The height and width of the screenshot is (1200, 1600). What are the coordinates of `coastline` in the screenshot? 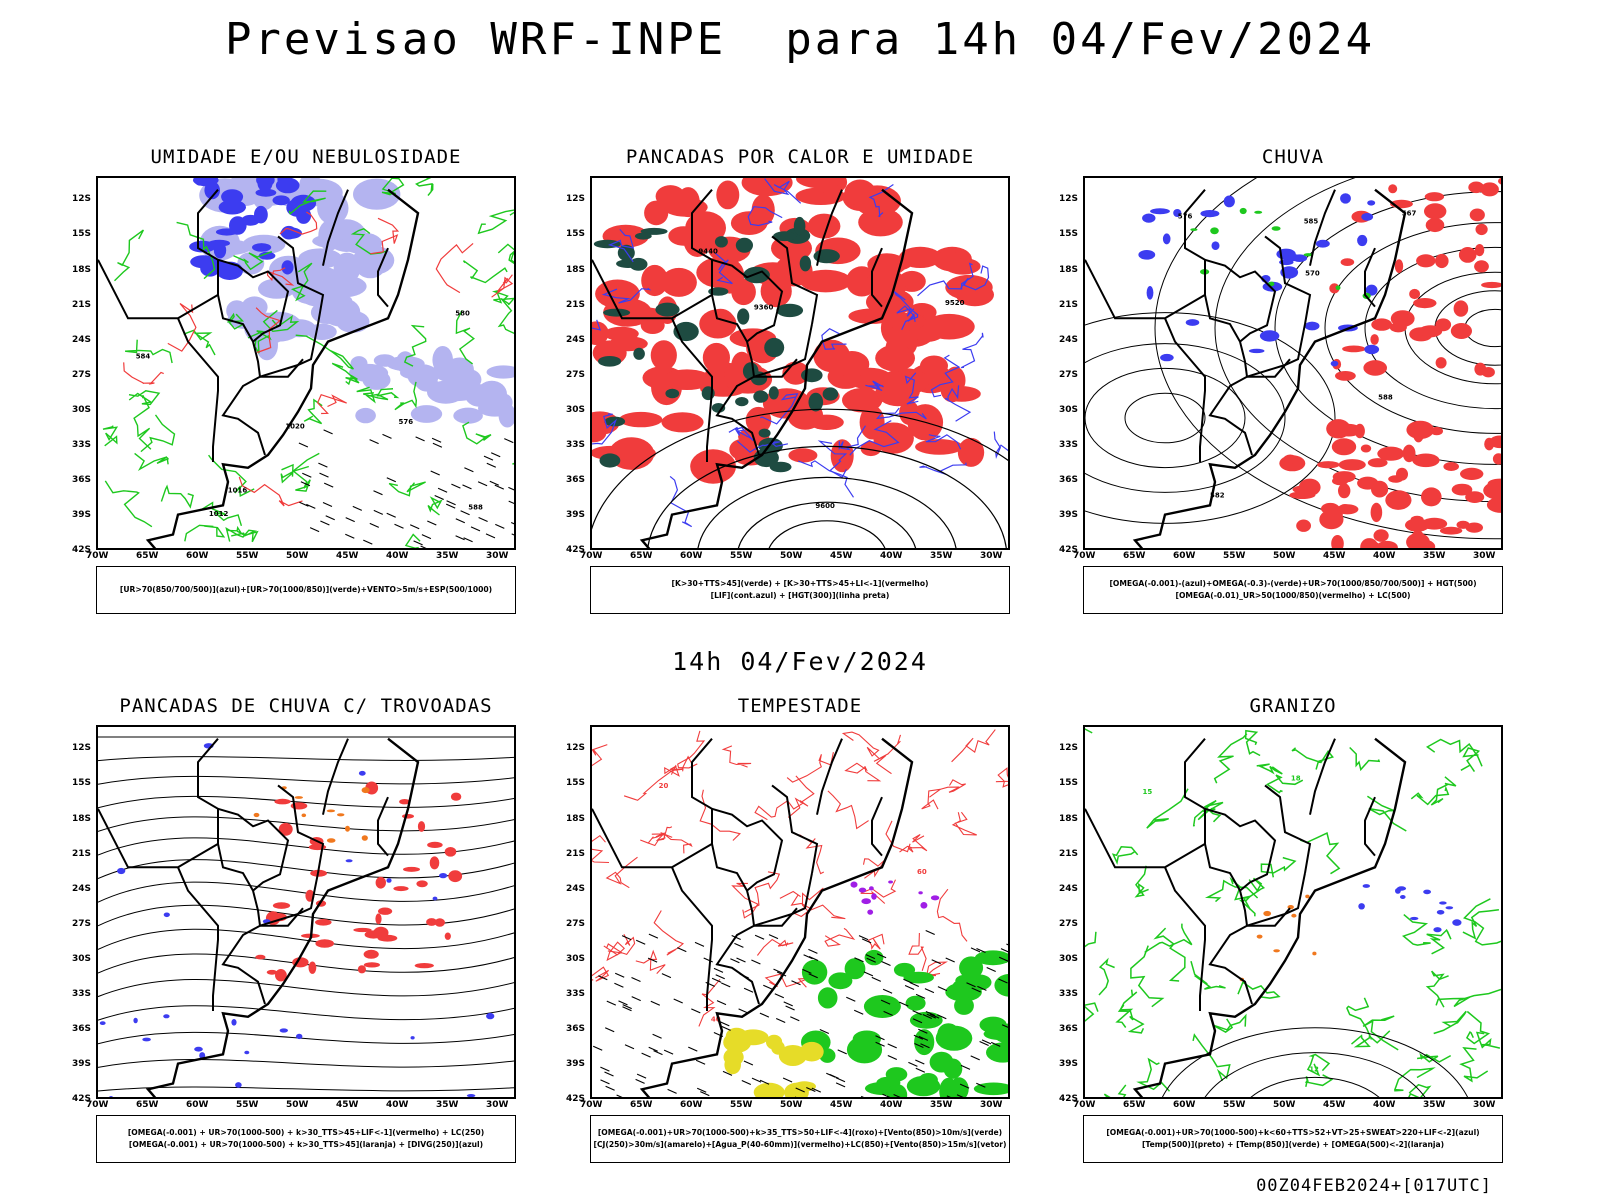 It's located at (776, 917).